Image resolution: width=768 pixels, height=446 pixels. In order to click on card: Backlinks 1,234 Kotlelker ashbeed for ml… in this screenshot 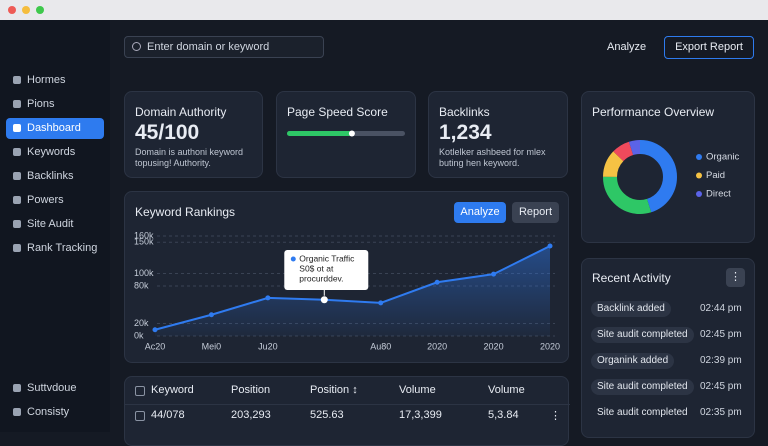, I will do `click(498, 134)`.